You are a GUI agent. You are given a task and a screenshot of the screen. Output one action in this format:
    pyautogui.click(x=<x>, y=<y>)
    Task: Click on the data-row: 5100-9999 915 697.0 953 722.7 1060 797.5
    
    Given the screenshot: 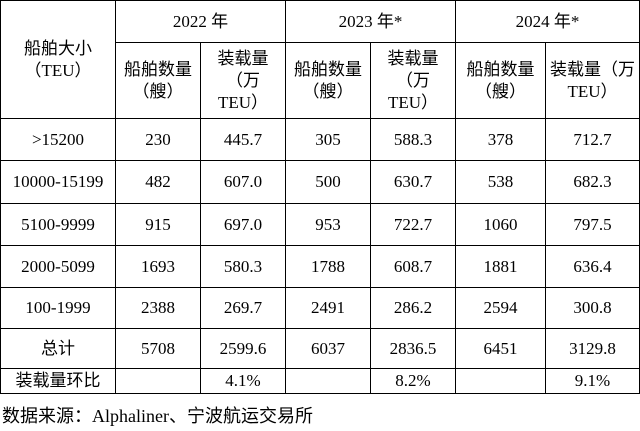 What is the action you would take?
    pyautogui.click(x=320, y=224)
    